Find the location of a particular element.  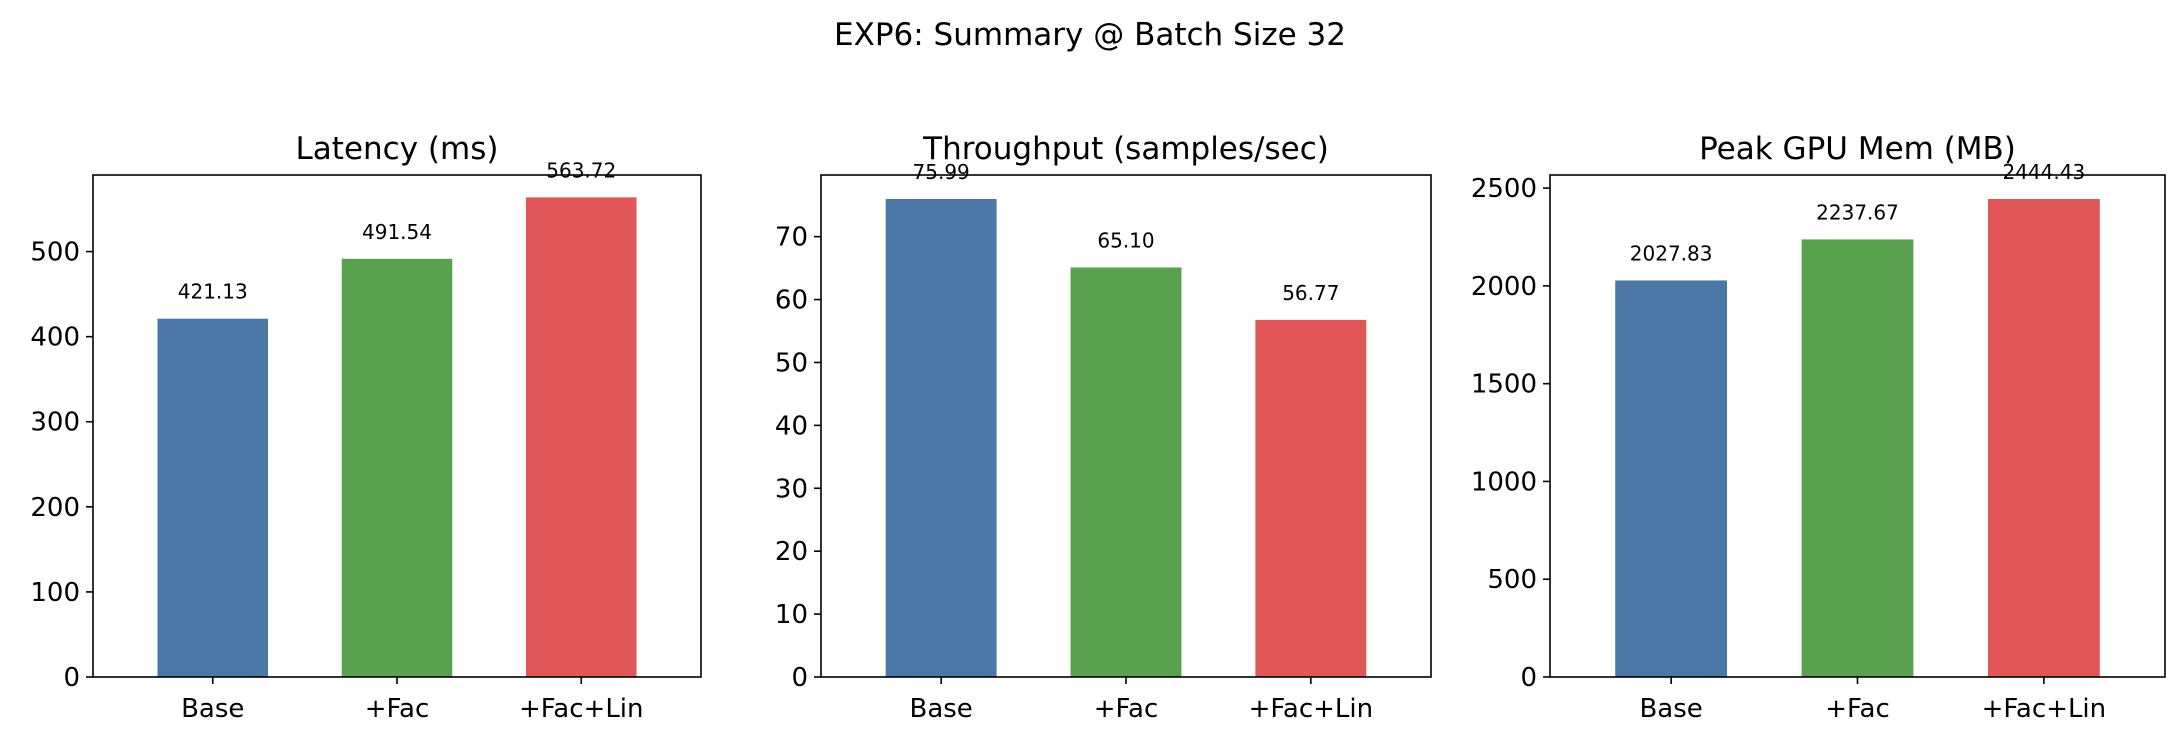

y-tick-label: 200 is located at coordinates (55, 508).